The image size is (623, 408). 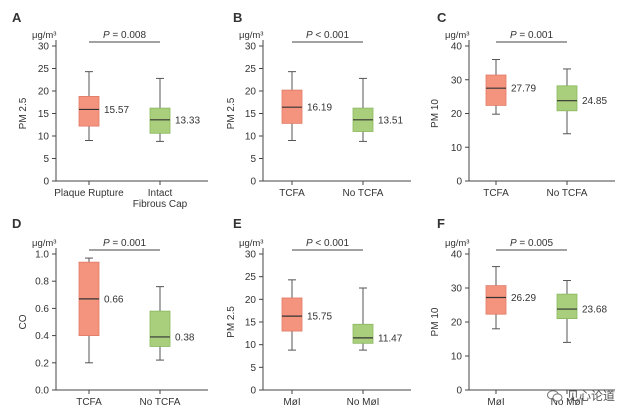 I want to click on box-group-2: 13.51, so click(x=377, y=109).